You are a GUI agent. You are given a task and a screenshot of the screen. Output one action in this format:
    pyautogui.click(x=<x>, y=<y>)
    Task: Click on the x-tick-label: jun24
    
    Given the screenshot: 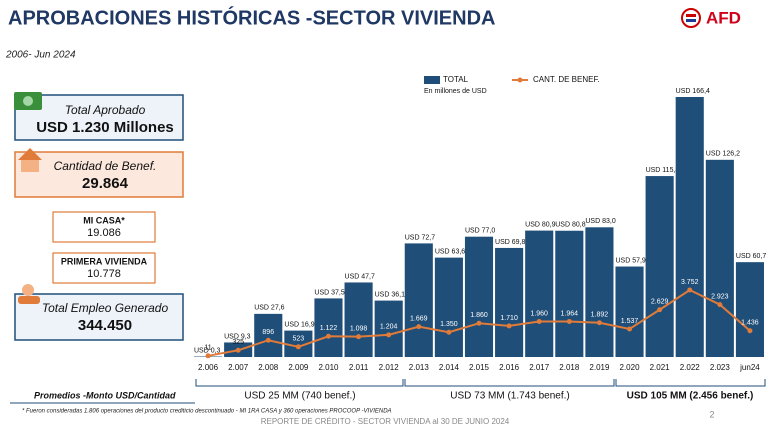 What is the action you would take?
    pyautogui.click(x=749, y=367)
    